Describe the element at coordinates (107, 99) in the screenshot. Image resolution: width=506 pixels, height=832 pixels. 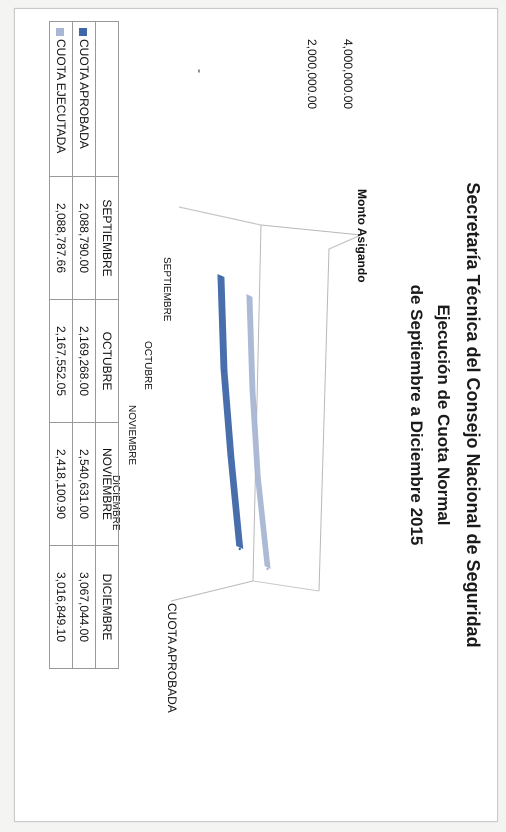
I see `table-corner-cell` at that location.